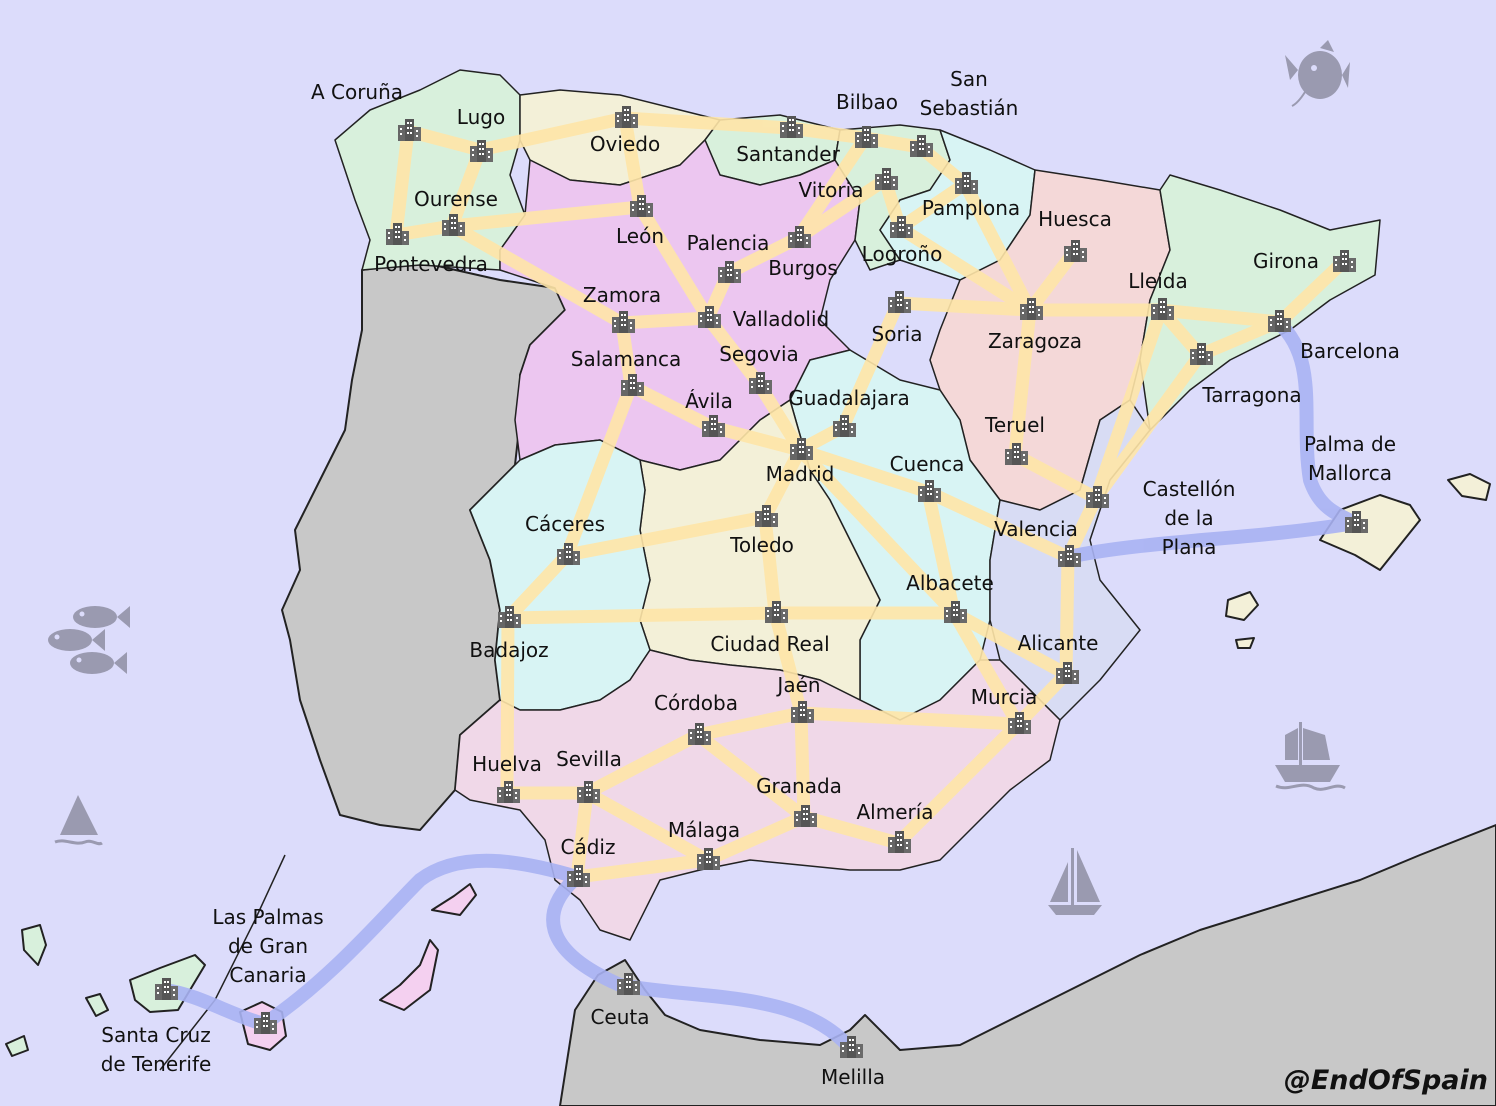 This screenshot has width=1496, height=1106. Describe the element at coordinates (853, 1077) in the screenshot. I see `city-label-melilla: Melilla` at that location.